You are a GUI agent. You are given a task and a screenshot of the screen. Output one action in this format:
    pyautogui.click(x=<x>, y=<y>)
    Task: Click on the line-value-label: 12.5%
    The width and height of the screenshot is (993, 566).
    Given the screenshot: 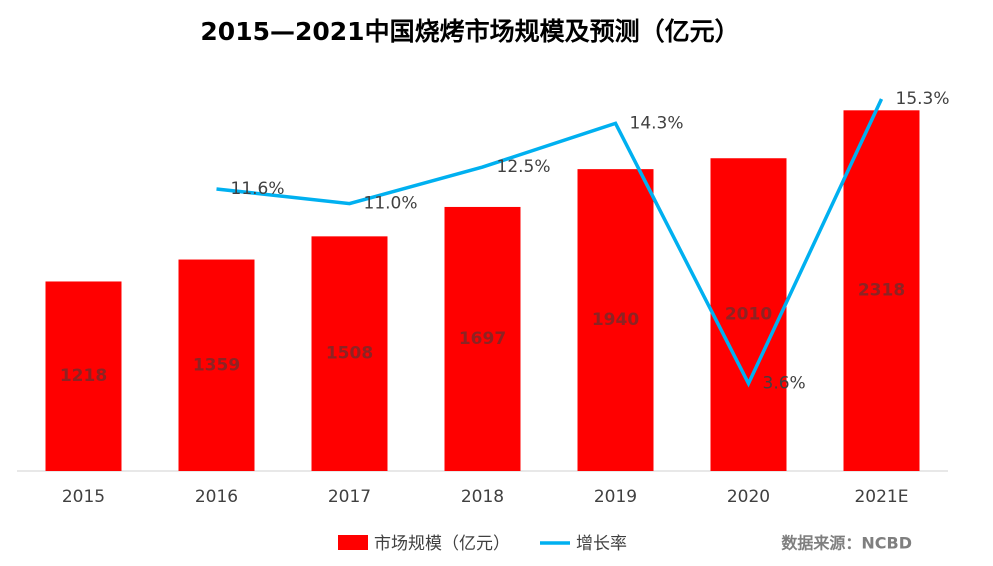 What is the action you would take?
    pyautogui.click(x=524, y=167)
    